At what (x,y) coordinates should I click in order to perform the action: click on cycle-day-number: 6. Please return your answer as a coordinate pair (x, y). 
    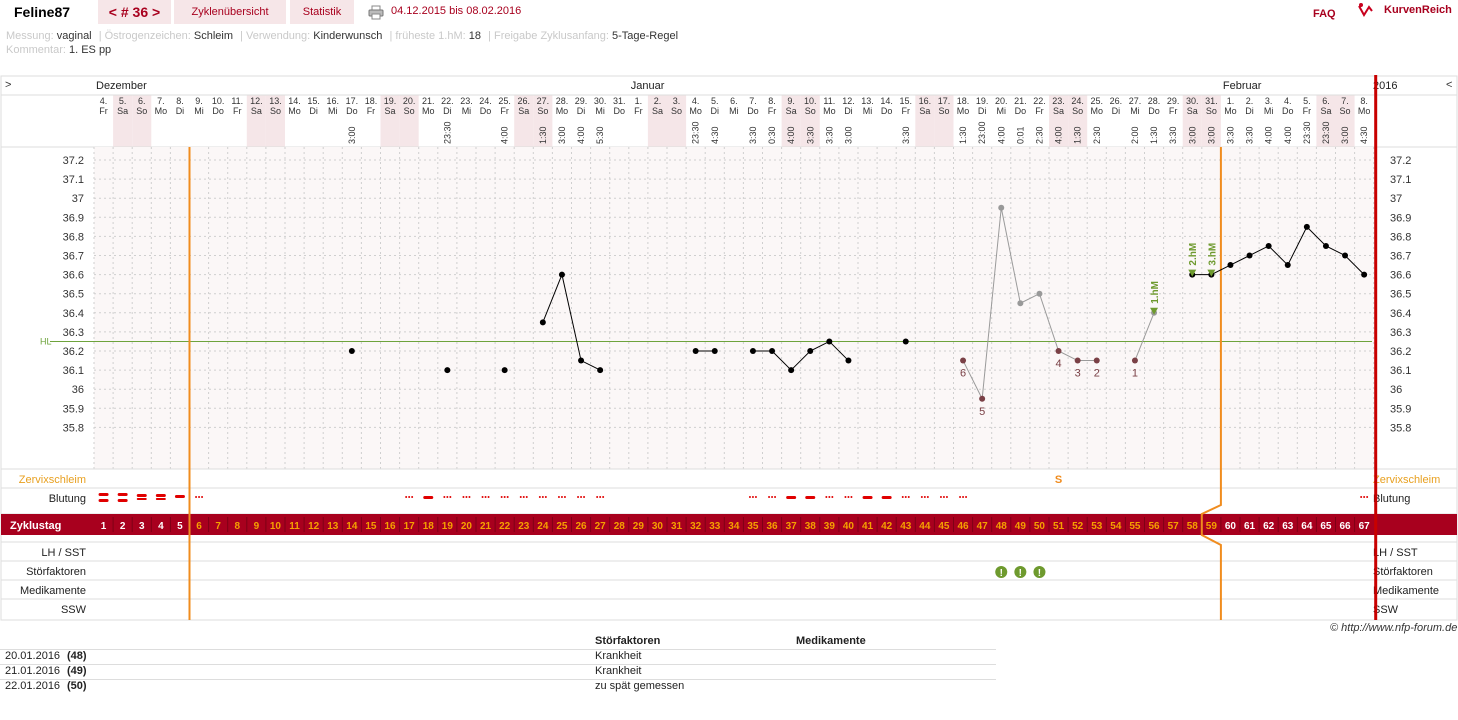
    Looking at the image, I should click on (199, 526).